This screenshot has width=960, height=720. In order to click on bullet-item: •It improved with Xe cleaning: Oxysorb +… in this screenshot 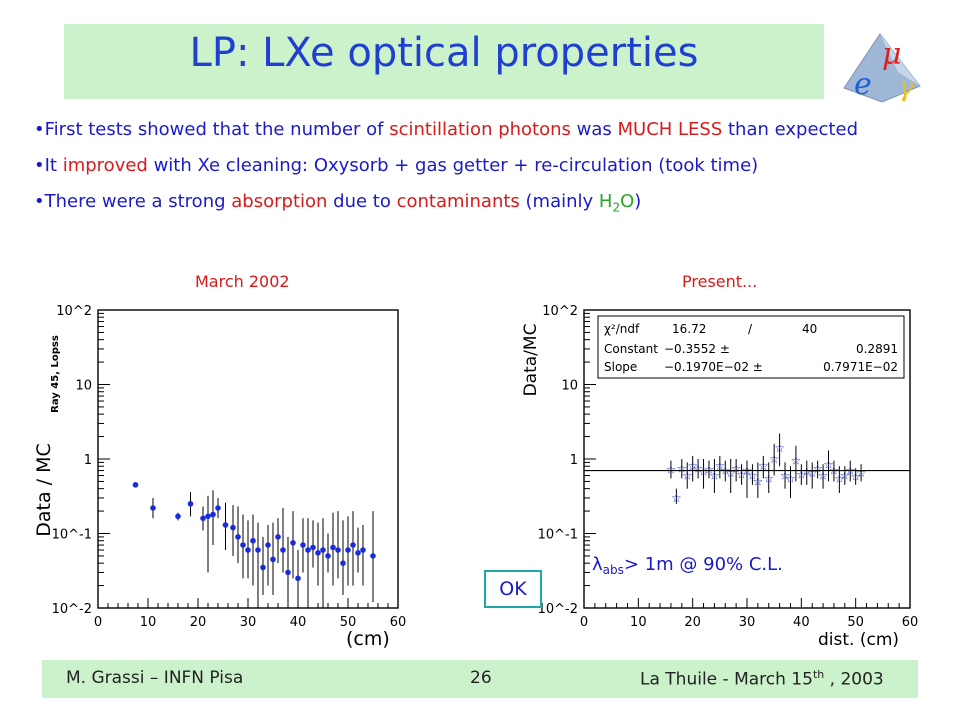, I will do `click(484, 166)`.